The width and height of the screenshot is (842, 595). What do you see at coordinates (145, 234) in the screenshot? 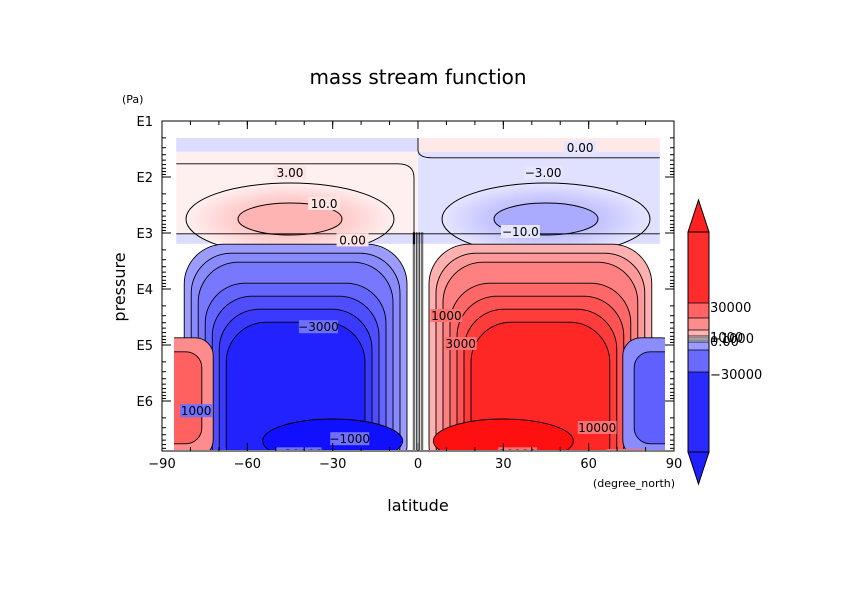
I see `y-tick-label: E3` at bounding box center [145, 234].